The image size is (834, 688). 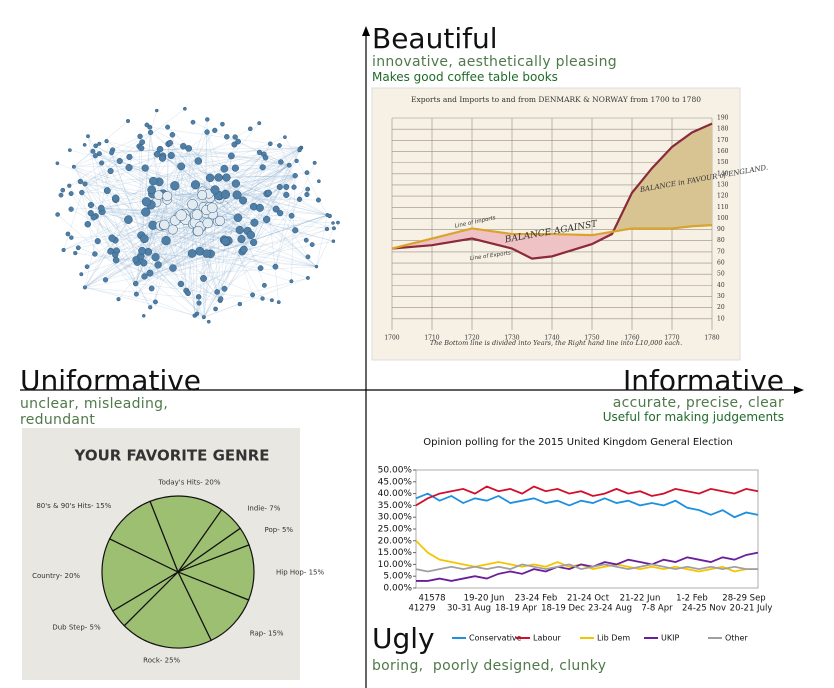 What do you see at coordinates (751, 609) in the screenshot?
I see `x-tick-label: 20-21 July` at bounding box center [751, 609].